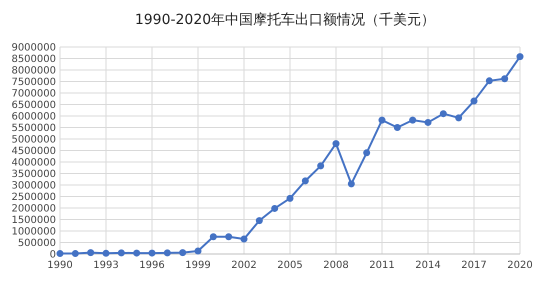 This screenshot has height=290, width=553. What do you see at coordinates (285, 20) in the screenshot?
I see `chart-title: 1990-2020年中国摩托车出口额情况（千美元）` at bounding box center [285, 20].